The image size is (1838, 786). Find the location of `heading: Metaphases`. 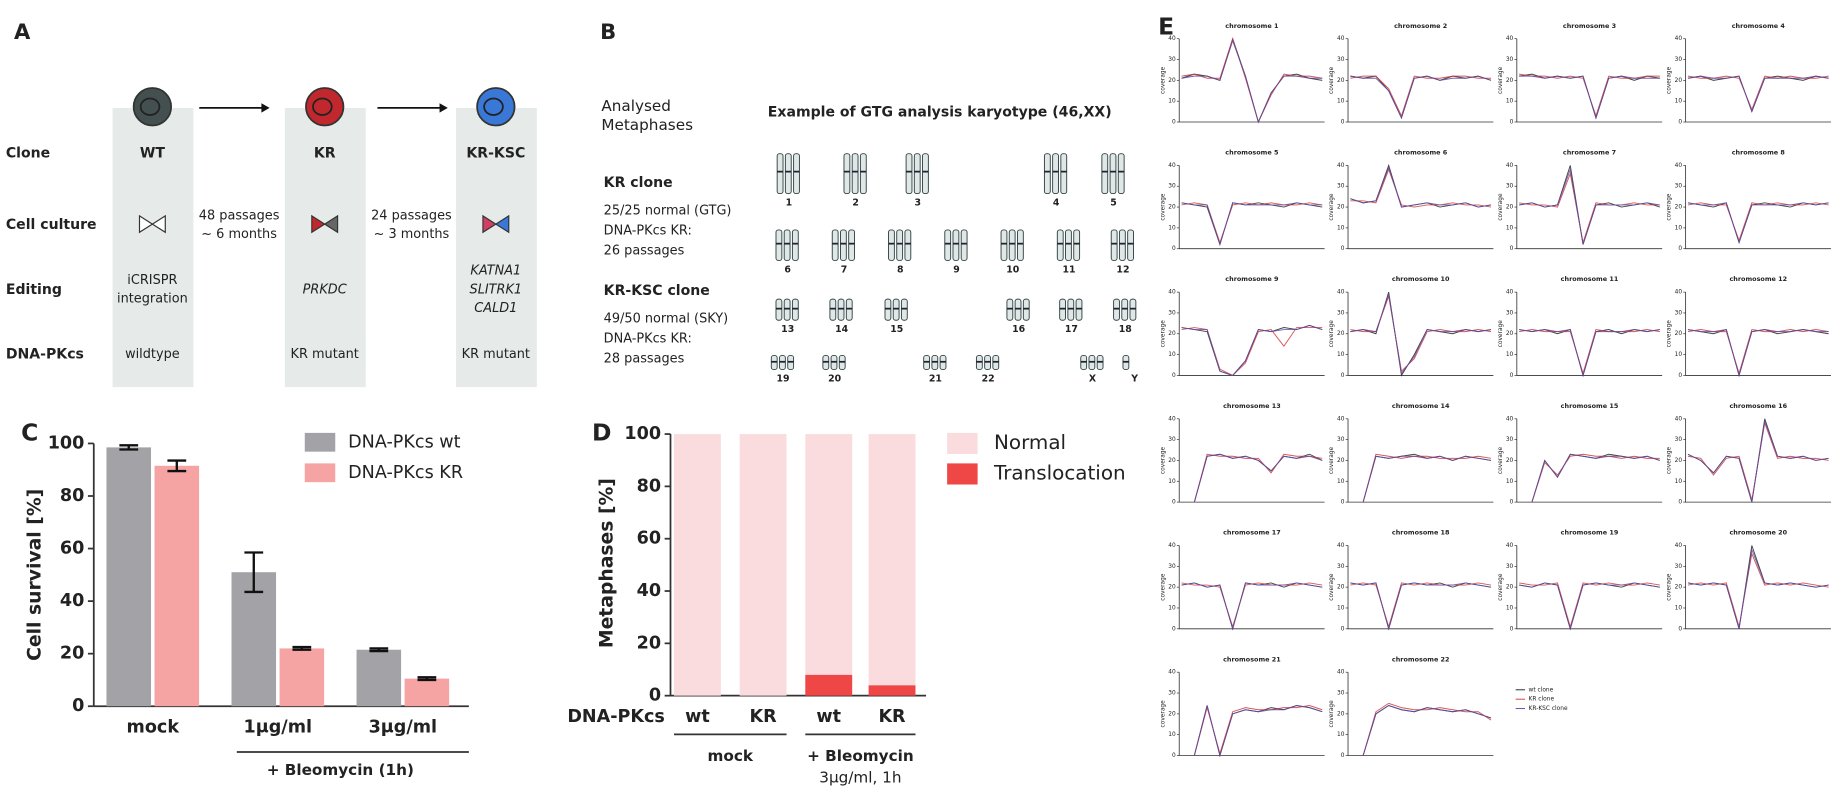

heading: Metaphases is located at coordinates (647, 125).